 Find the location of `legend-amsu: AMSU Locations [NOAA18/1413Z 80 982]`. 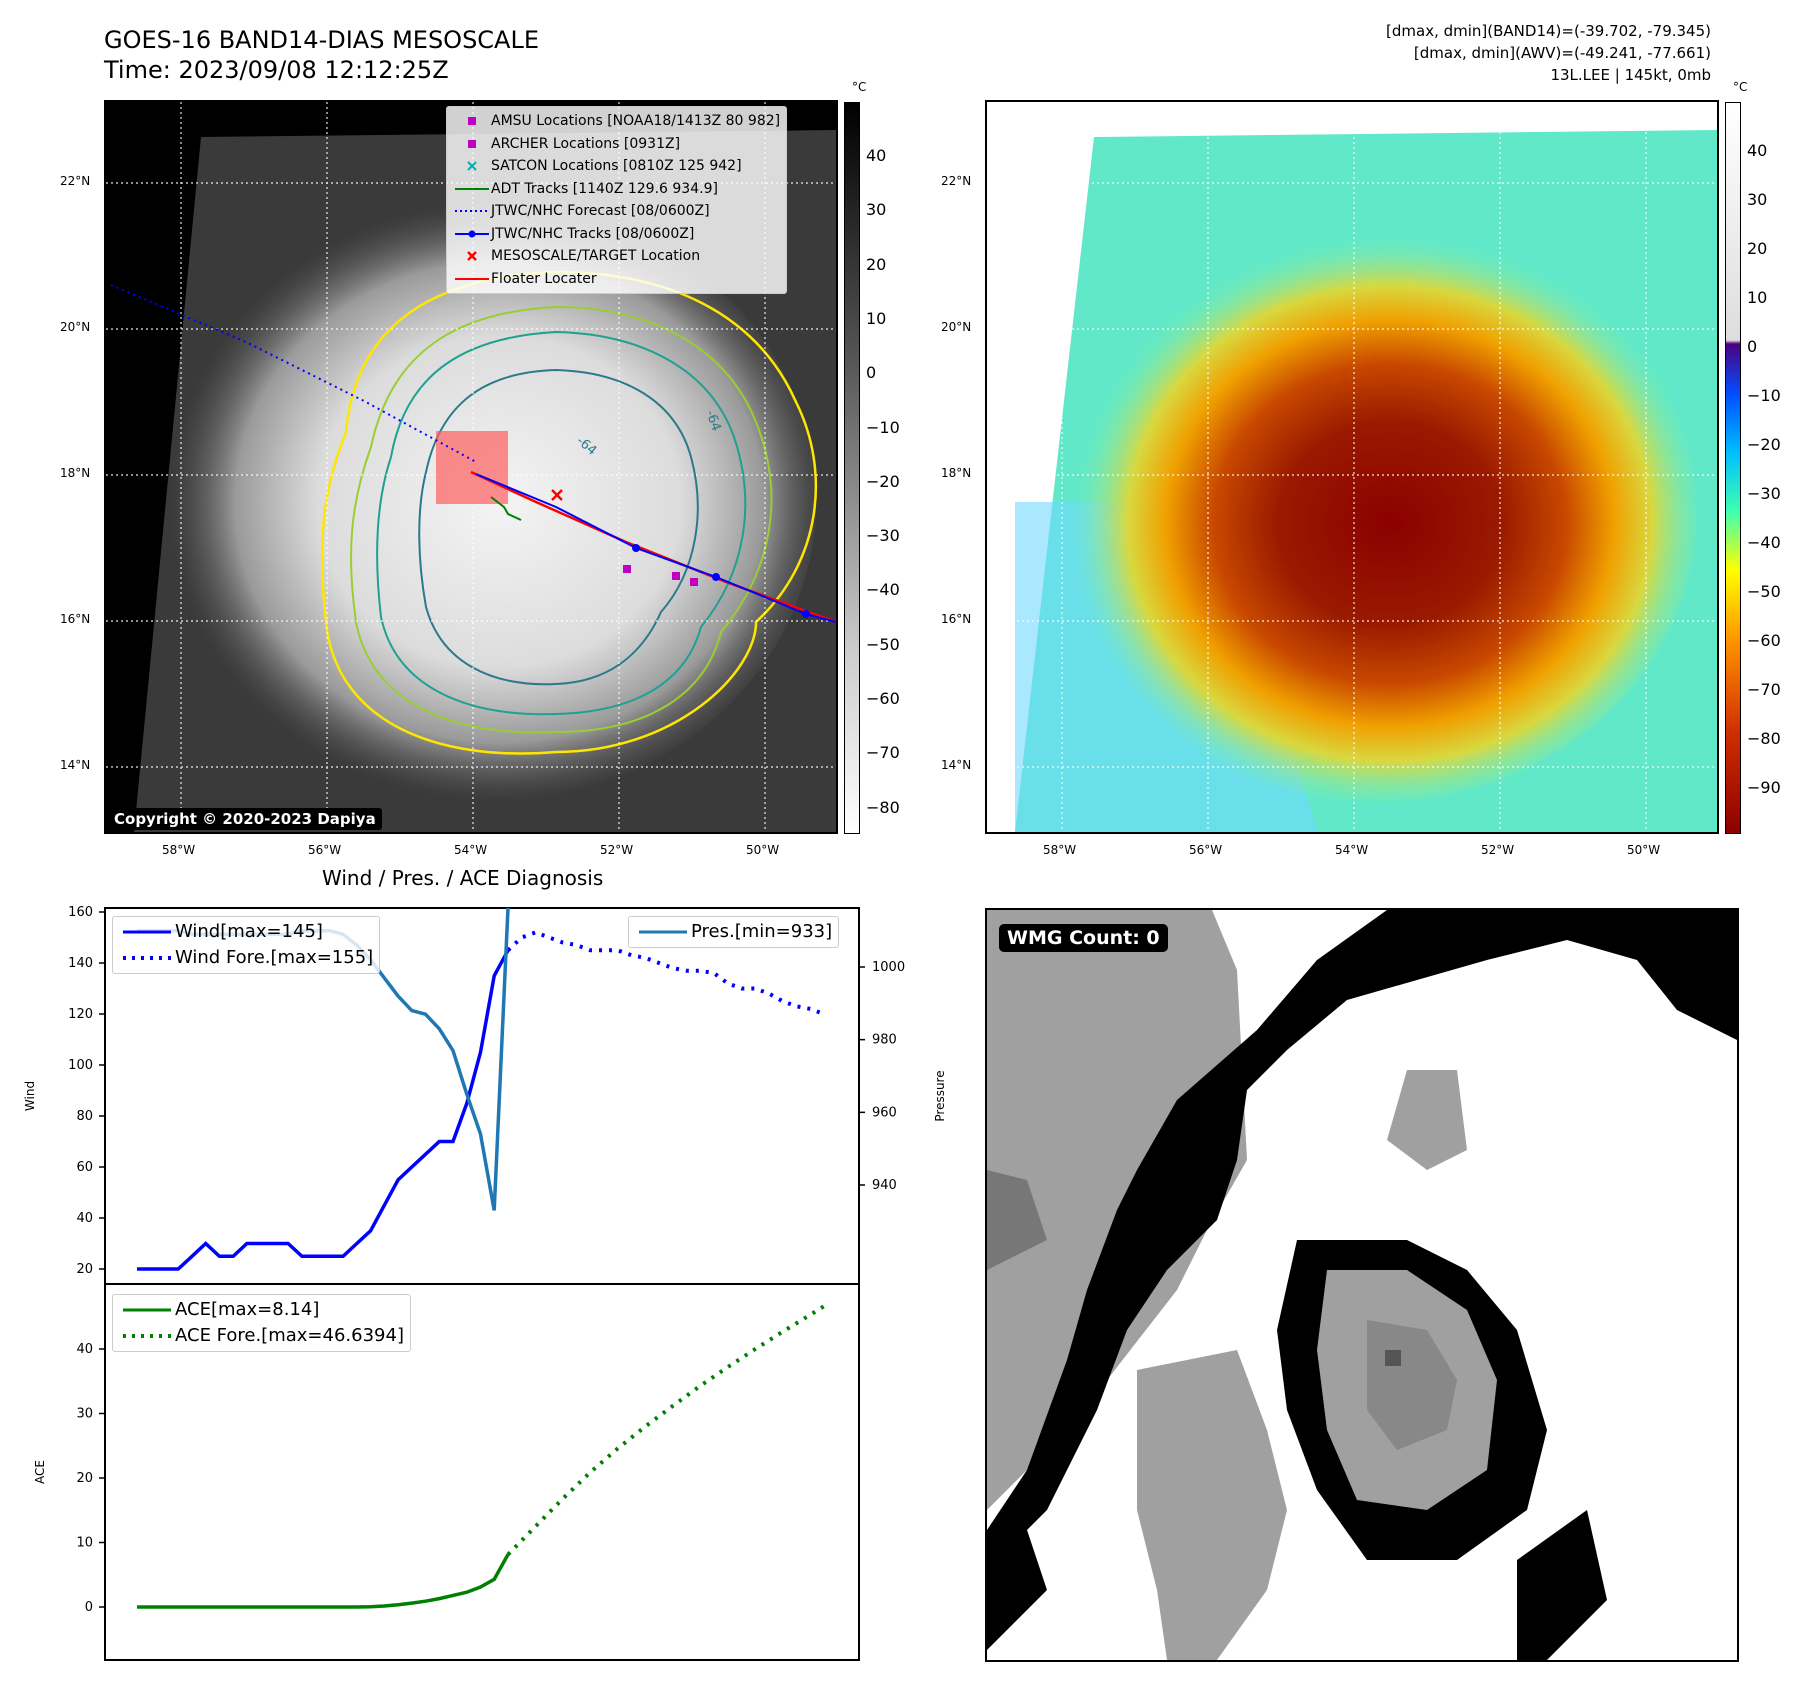

legend-amsu: AMSU Locations [NOAA18/1413Z 80 982] is located at coordinates (616, 121).